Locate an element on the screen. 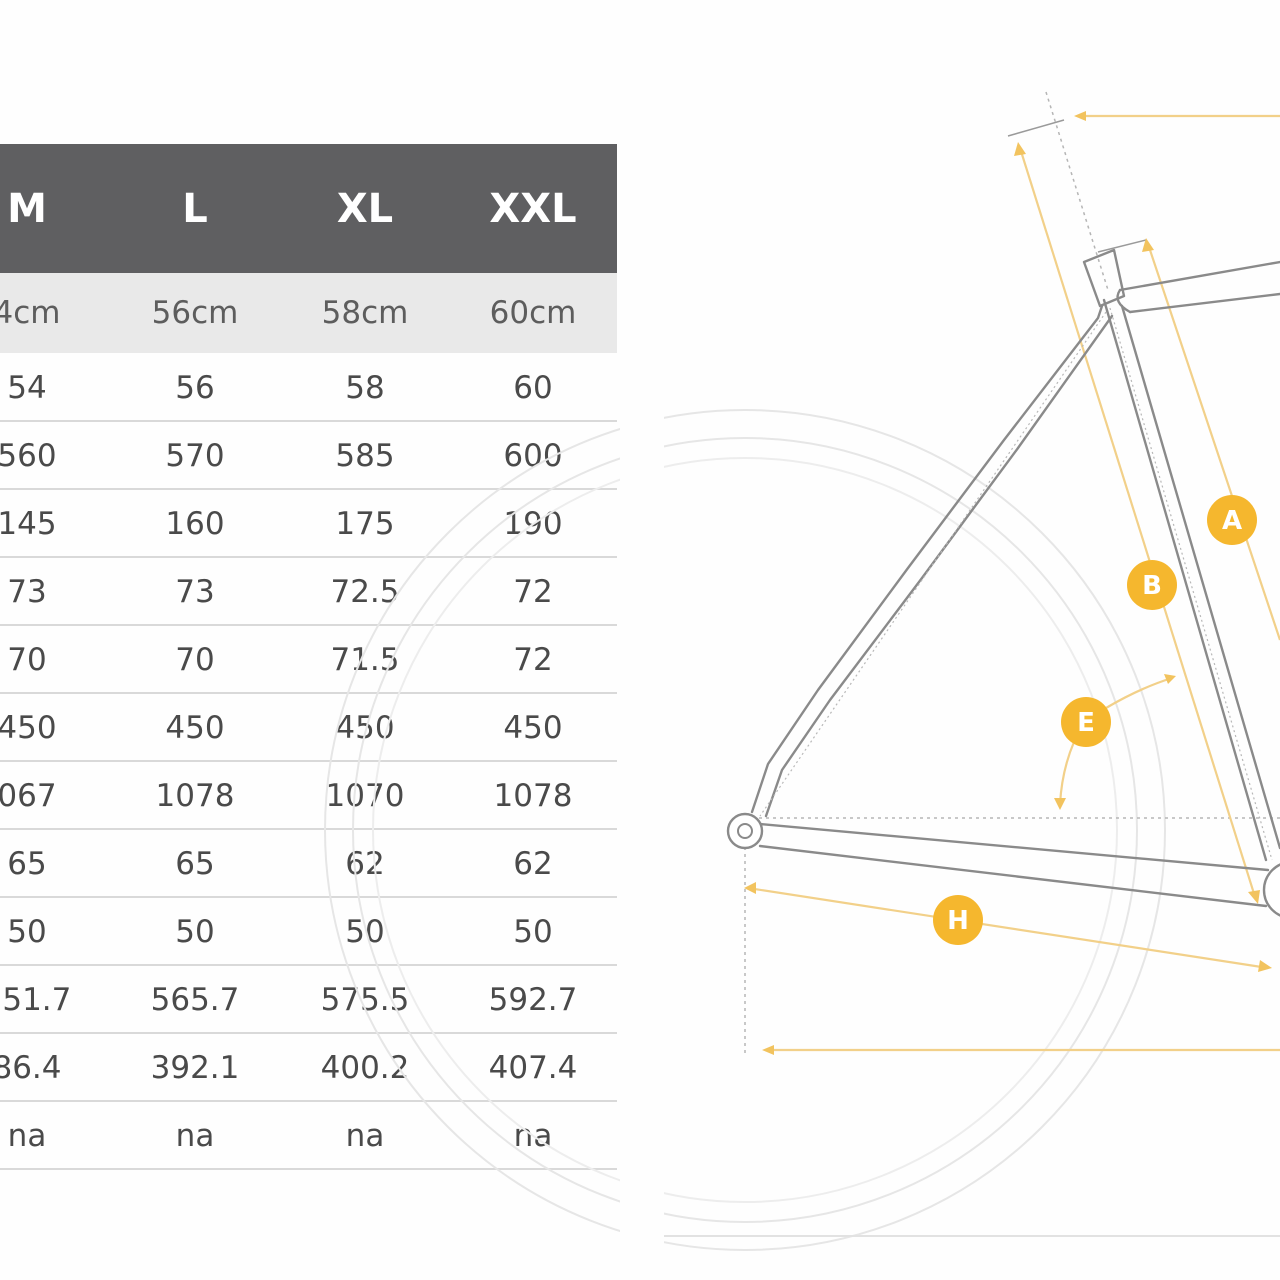  seat-tube-centerline is located at coordinates (1191, 584).